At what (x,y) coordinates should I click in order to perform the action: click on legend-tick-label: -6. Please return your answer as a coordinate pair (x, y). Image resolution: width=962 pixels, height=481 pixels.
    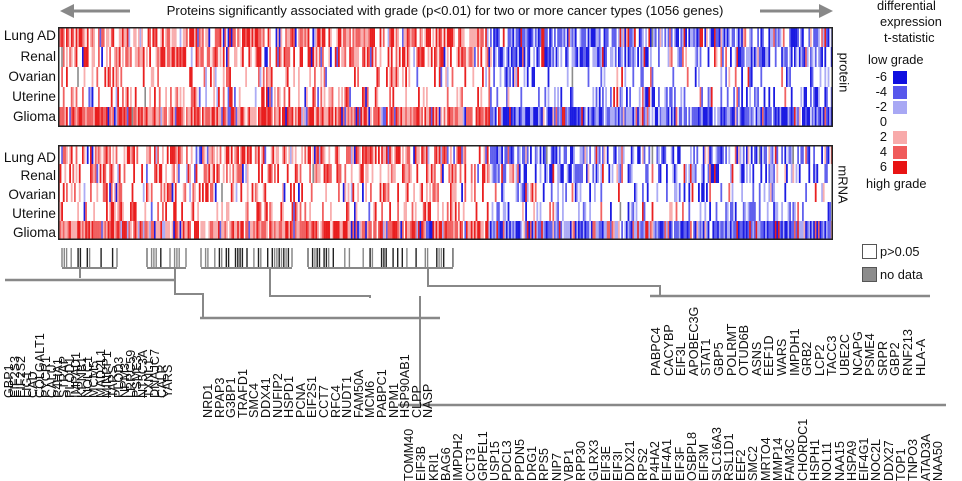
    Looking at the image, I should click on (881, 76).